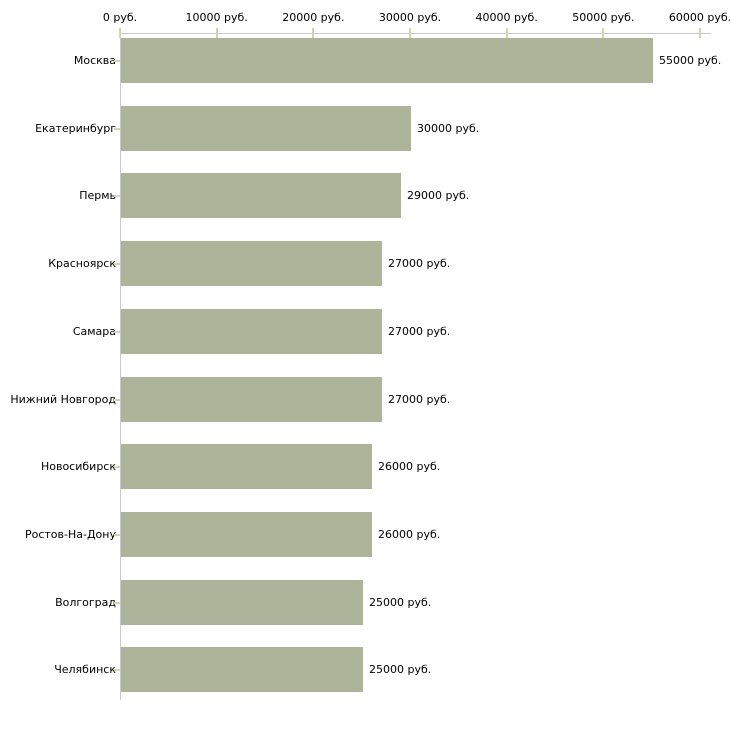 This screenshot has height=730, width=730. Describe the element at coordinates (438, 195) in the screenshot. I see `value-label: 29000 руб.` at that location.